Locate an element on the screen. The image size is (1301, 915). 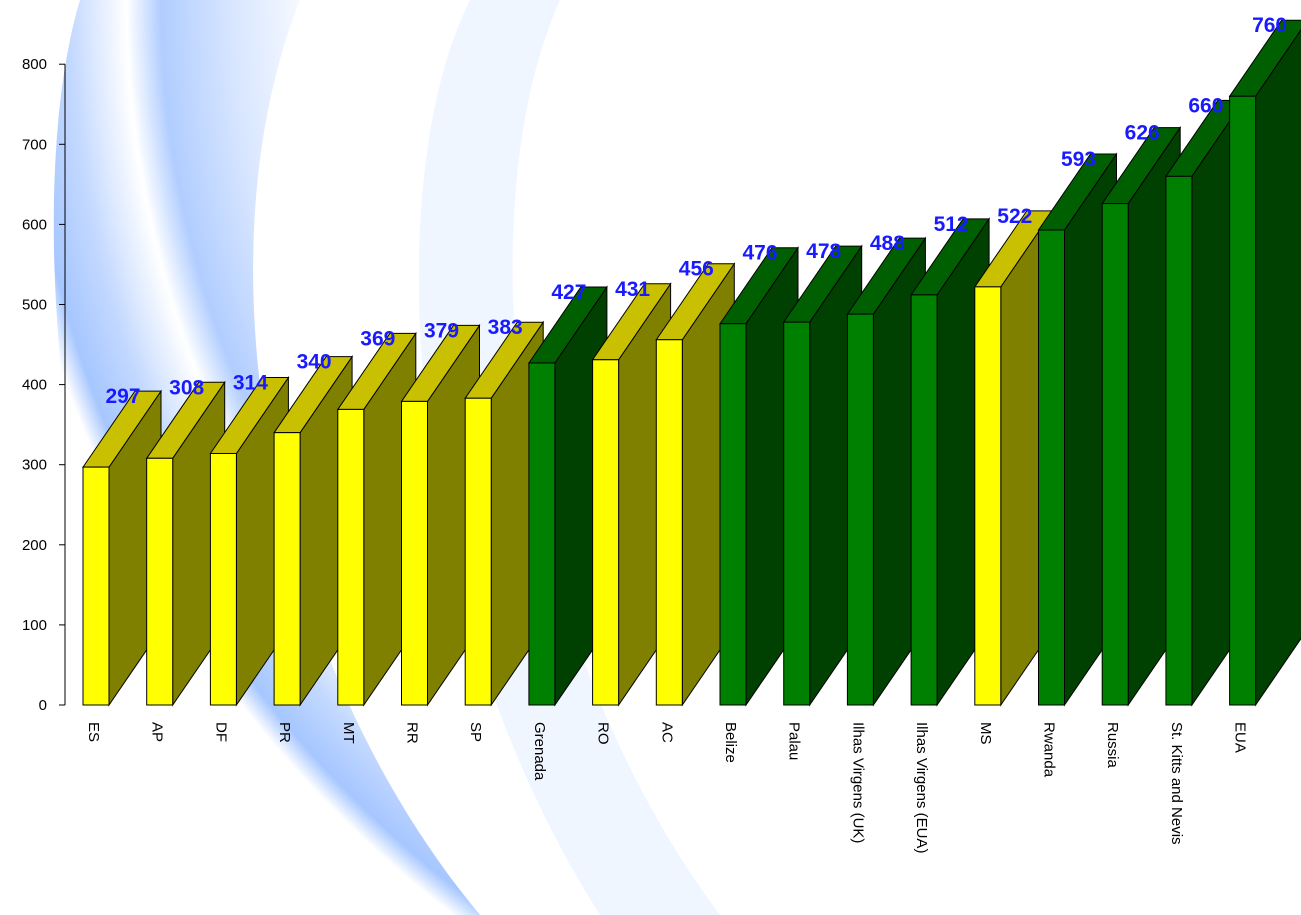
y-tick-label: 800 is located at coordinates (34, 64).